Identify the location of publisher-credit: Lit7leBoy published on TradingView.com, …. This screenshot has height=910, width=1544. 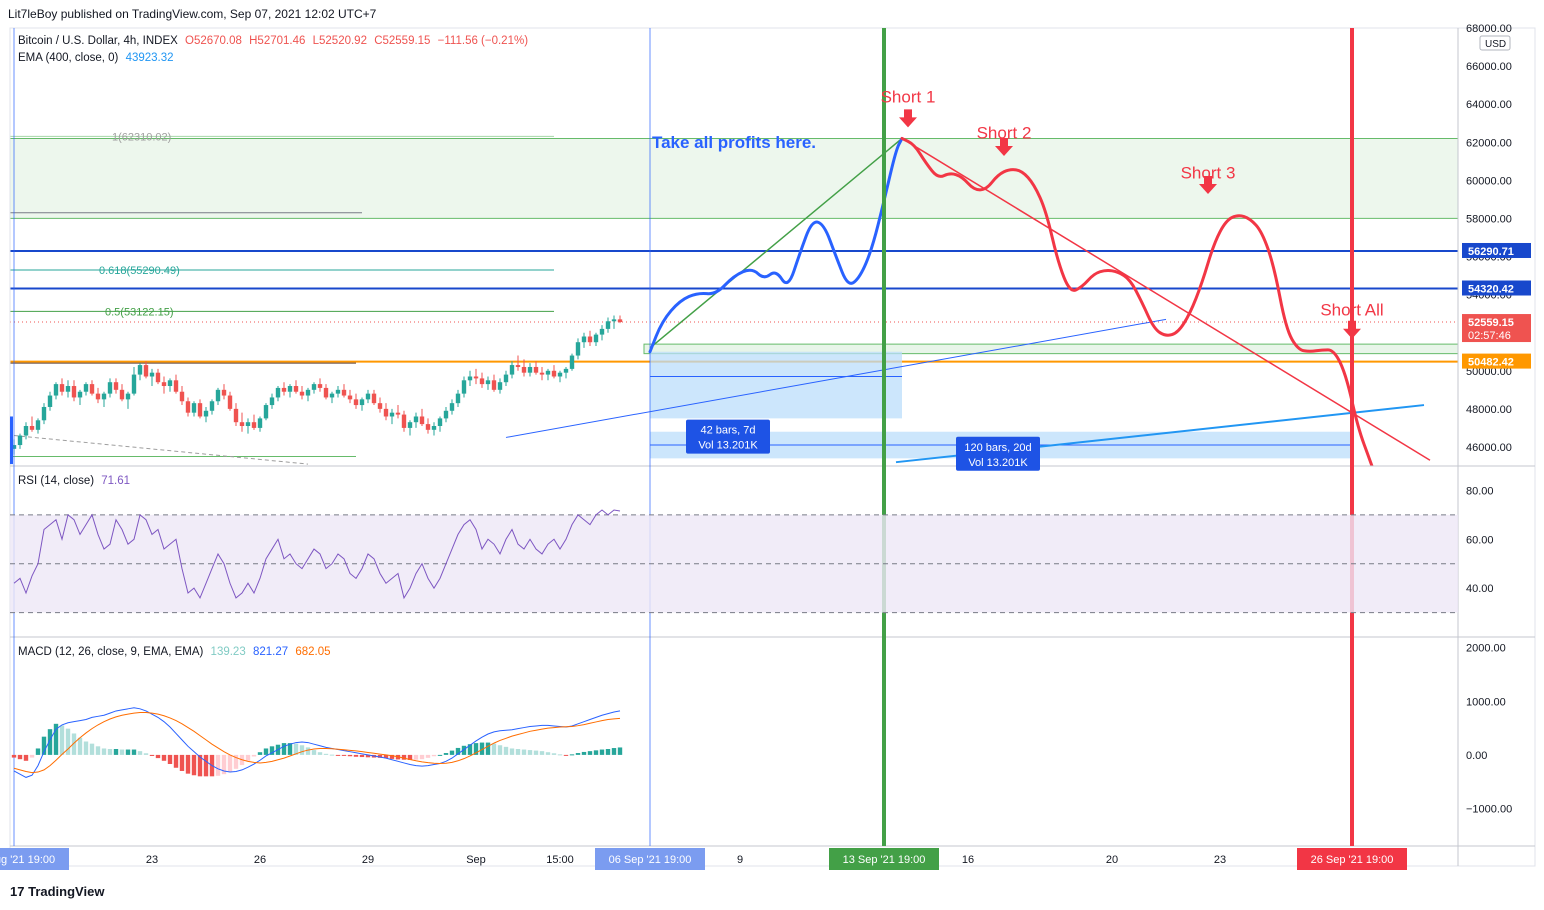
(192, 14).